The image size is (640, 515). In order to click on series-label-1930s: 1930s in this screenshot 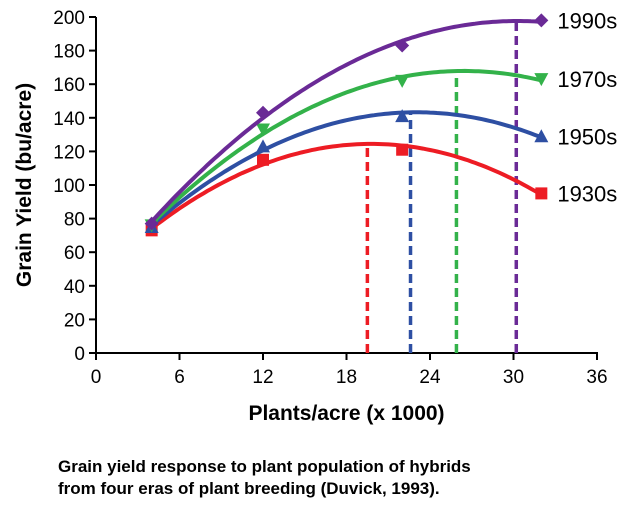, I will do `click(587, 193)`.